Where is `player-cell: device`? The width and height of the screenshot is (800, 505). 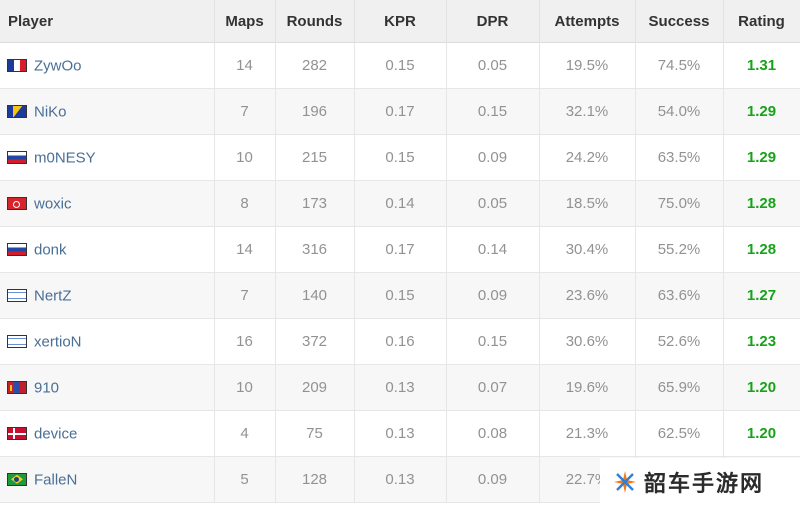
player-cell: device is located at coordinates (107, 433).